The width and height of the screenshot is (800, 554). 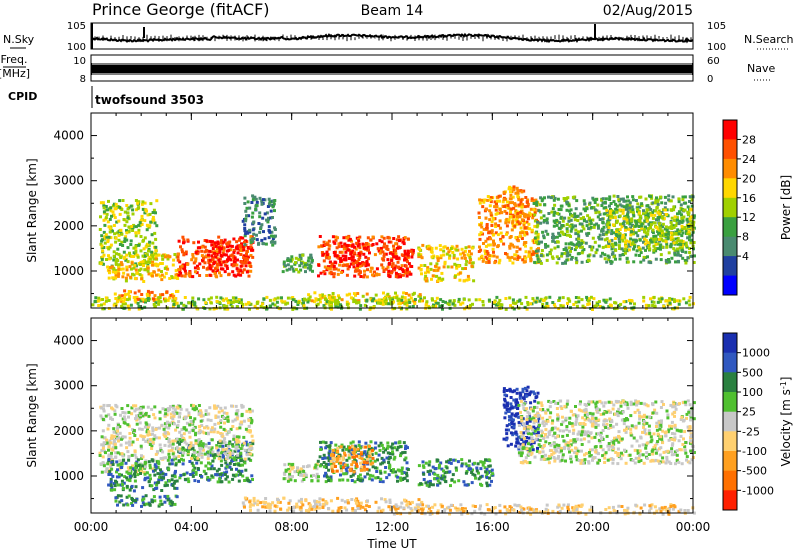 I want to click on power-colorbar-swatch, so click(x=730, y=149).